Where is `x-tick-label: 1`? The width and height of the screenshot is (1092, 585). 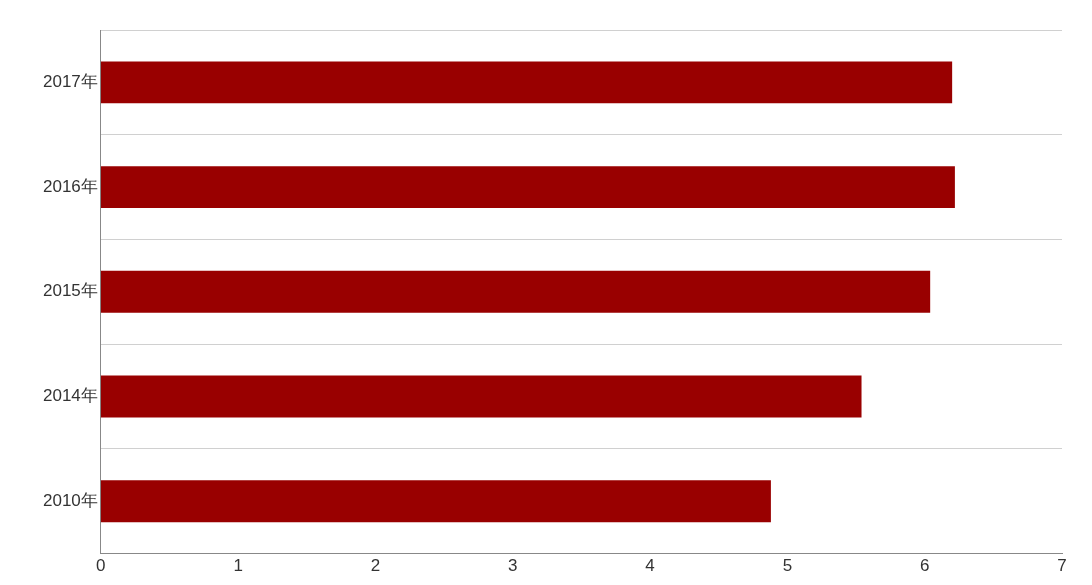
x-tick-label: 1 is located at coordinates (238, 566).